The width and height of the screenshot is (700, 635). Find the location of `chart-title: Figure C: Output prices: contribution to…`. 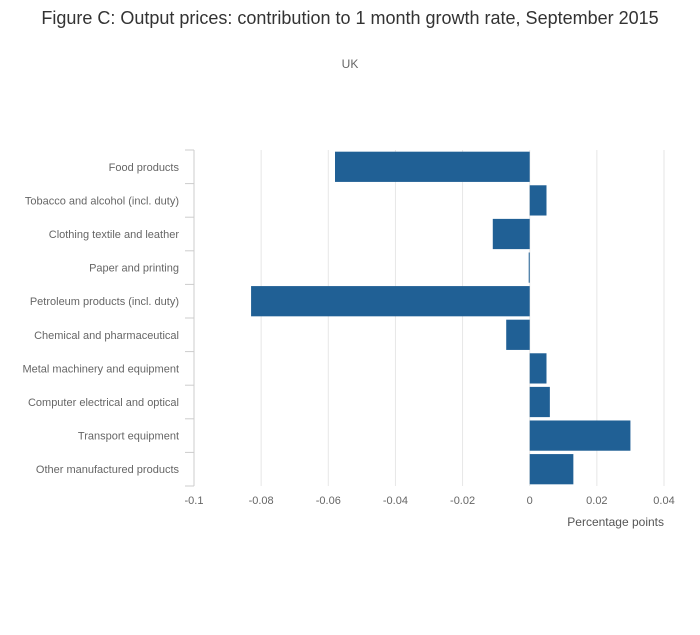

chart-title: Figure C: Output prices: contribution to… is located at coordinates (350, 18).